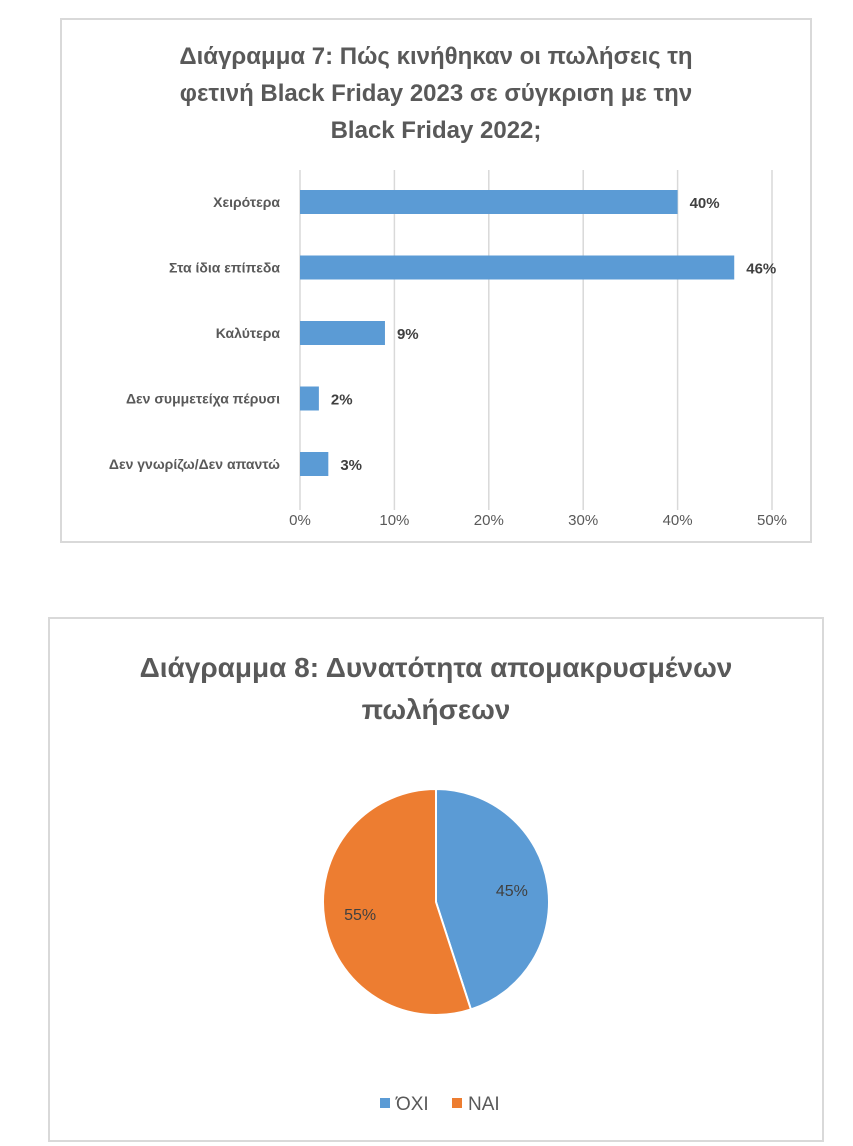 This screenshot has height=1146, width=853. Describe the element at coordinates (246, 202) in the screenshot. I see `category-label: Χειρότερα` at that location.